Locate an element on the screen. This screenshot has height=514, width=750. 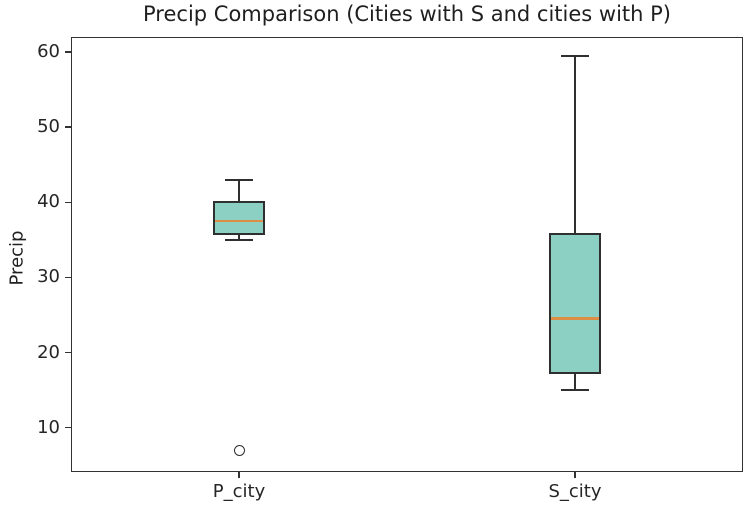
y-tick-label: 20 is located at coordinates (48, 352).